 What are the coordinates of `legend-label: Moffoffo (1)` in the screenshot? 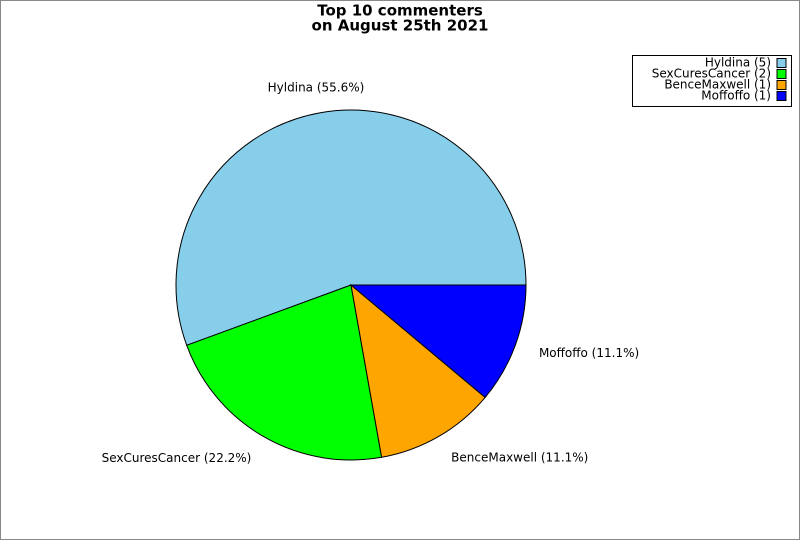 It's located at (736, 96).